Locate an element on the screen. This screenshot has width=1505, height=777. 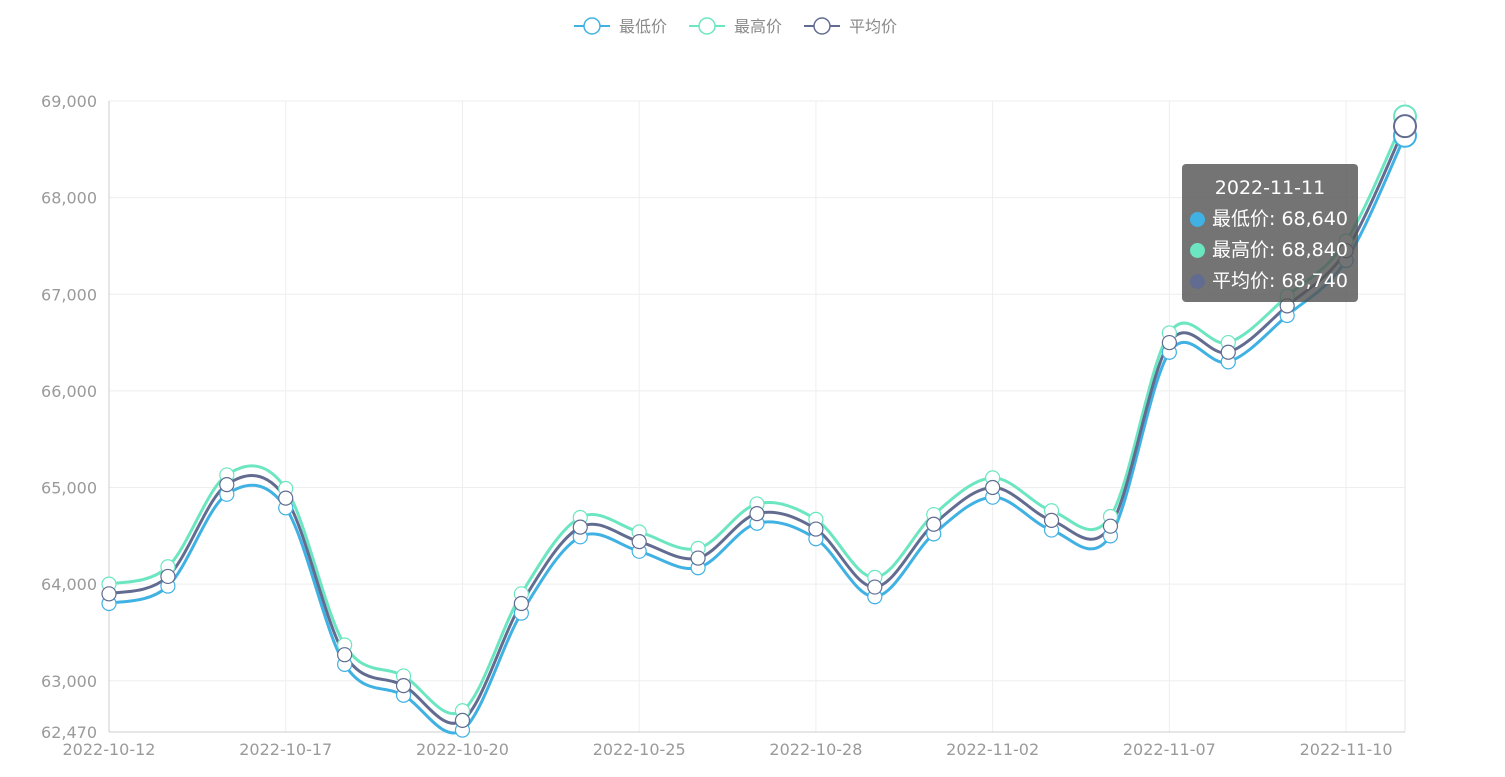
x-tick-label: 2022-11-07 is located at coordinates (1169, 749).